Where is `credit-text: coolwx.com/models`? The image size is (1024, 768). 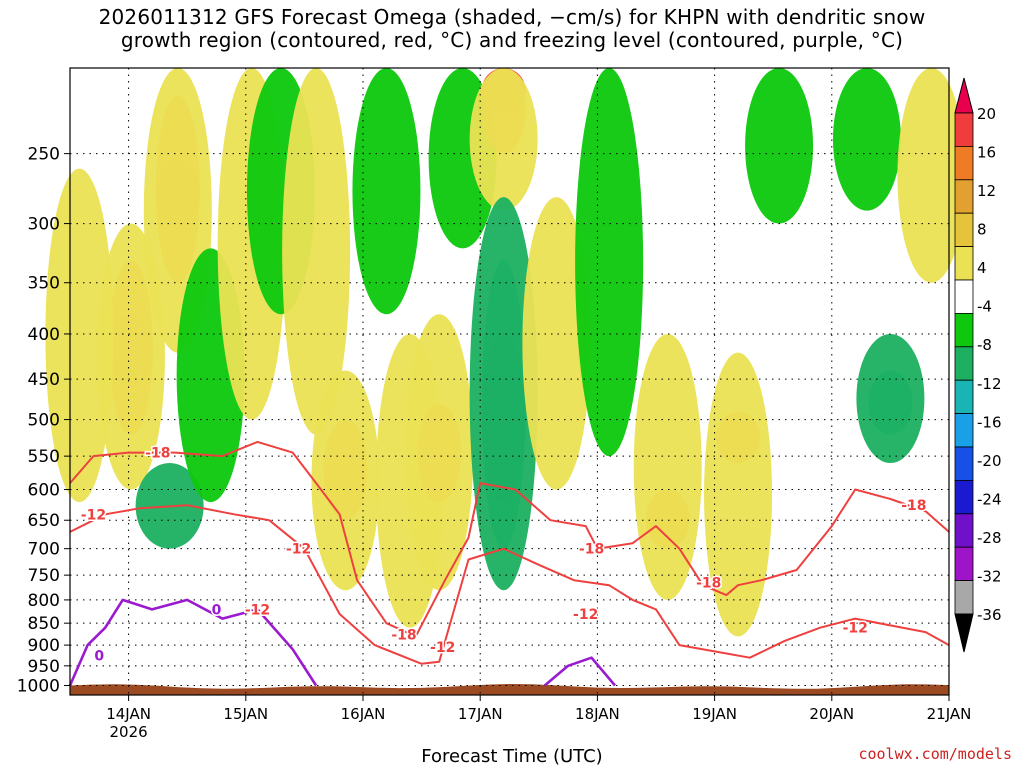 credit-text: coolwx.com/models is located at coordinates (935, 754).